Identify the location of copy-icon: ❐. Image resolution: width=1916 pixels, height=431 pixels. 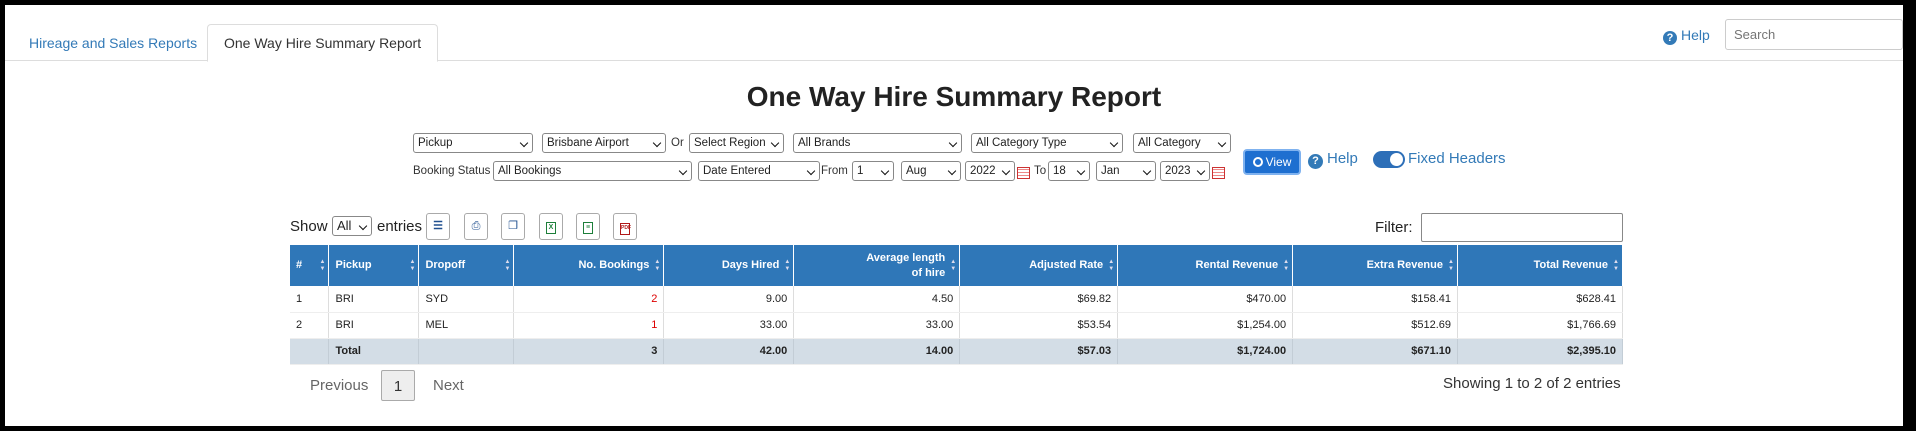
(513, 226).